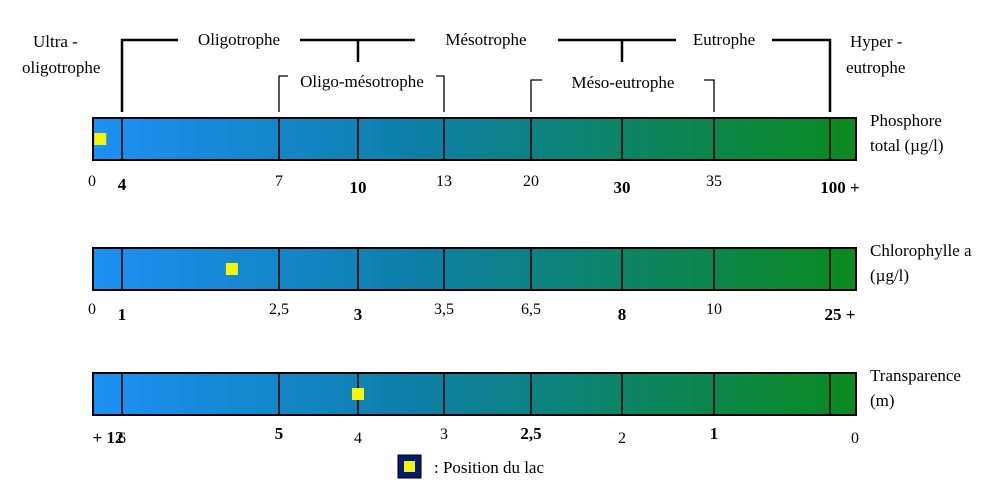 The width and height of the screenshot is (1006, 483). Describe the element at coordinates (889, 275) in the screenshot. I see `parameter-label: (µg/l)` at that location.